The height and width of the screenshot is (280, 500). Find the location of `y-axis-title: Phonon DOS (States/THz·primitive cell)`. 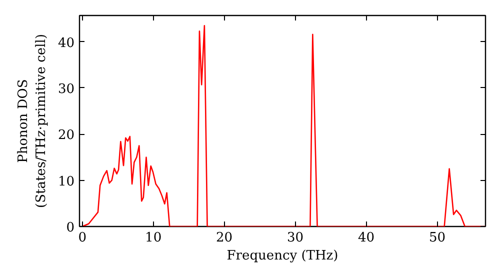

y-axis-title: Phonon DOS (States/THz·primitive cell) is located at coordinates (32, 121).